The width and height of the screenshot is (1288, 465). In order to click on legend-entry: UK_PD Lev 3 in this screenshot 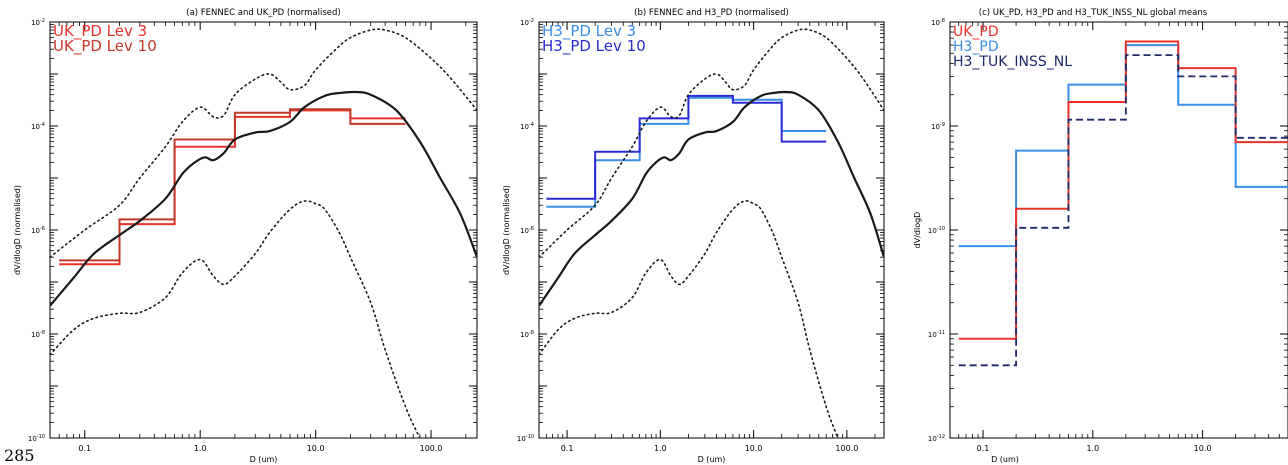, I will do `click(100, 31)`.